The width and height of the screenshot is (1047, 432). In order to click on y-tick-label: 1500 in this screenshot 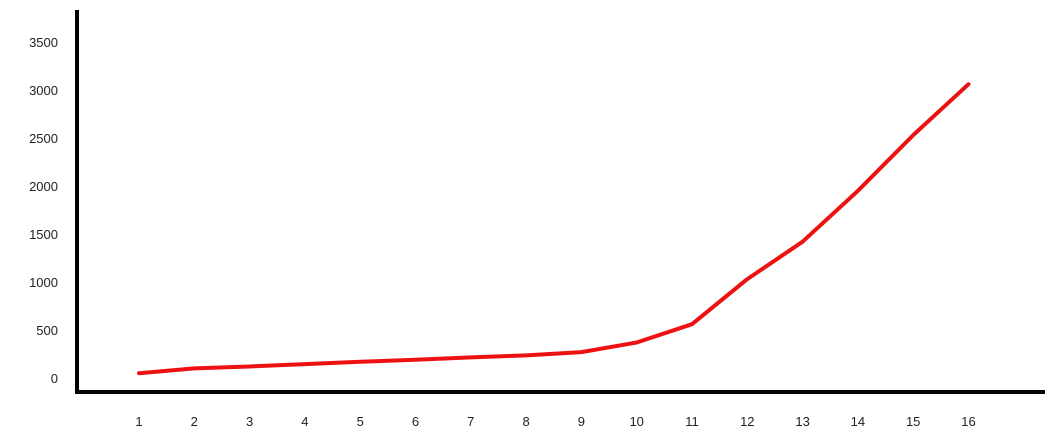, I will do `click(43, 234)`.